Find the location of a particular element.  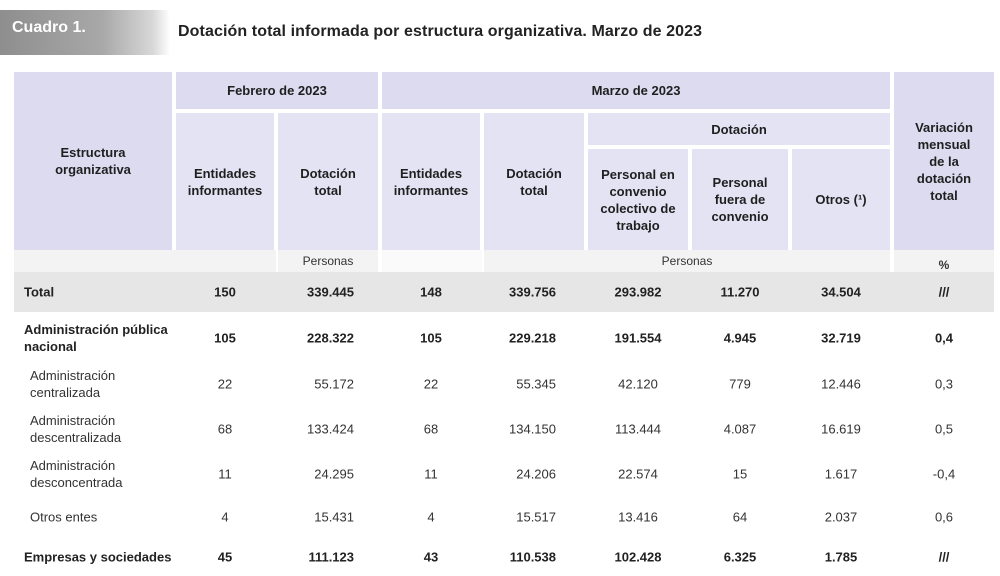

table-cell: 150 is located at coordinates (225, 292).